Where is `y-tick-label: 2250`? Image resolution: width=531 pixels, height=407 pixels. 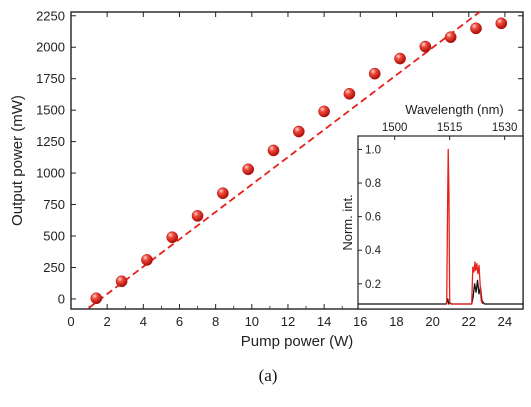
y-tick-label: 2250 is located at coordinates (50, 15).